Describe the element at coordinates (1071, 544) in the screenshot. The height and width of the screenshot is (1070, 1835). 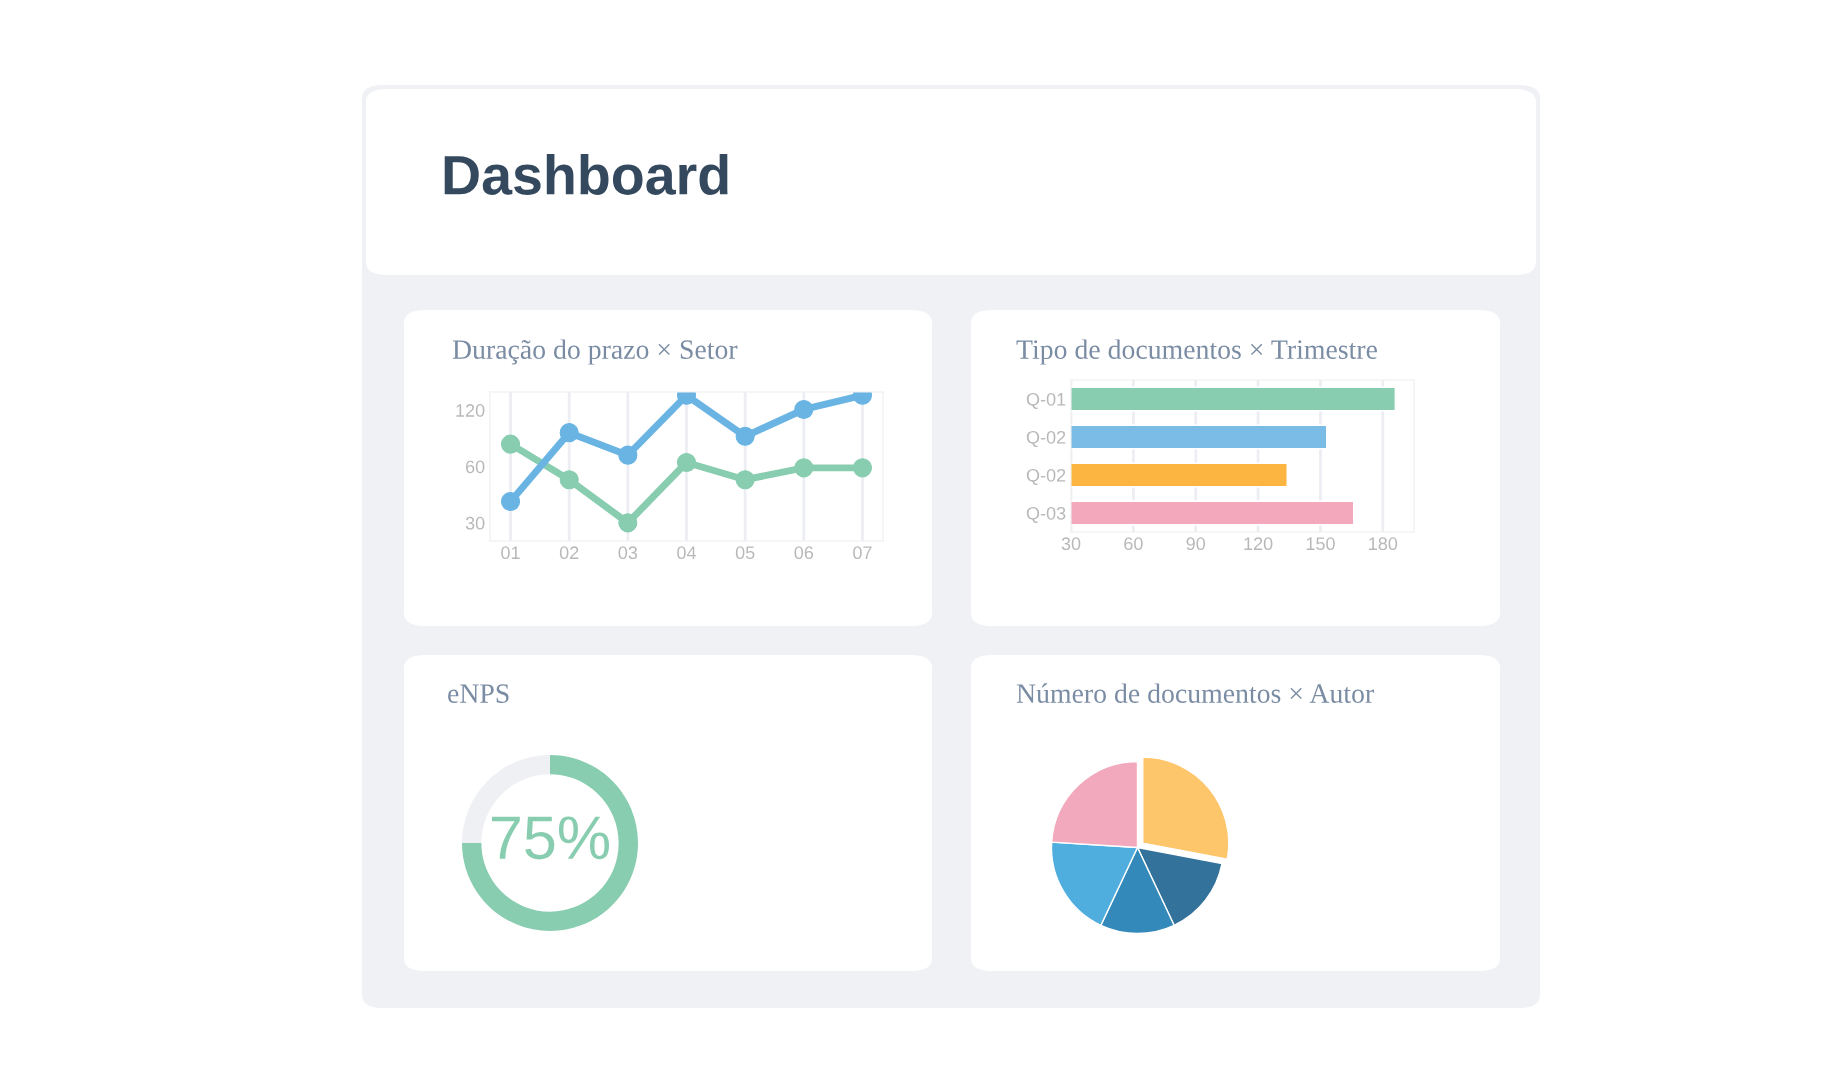
I see `x-tick-label: 30` at that location.